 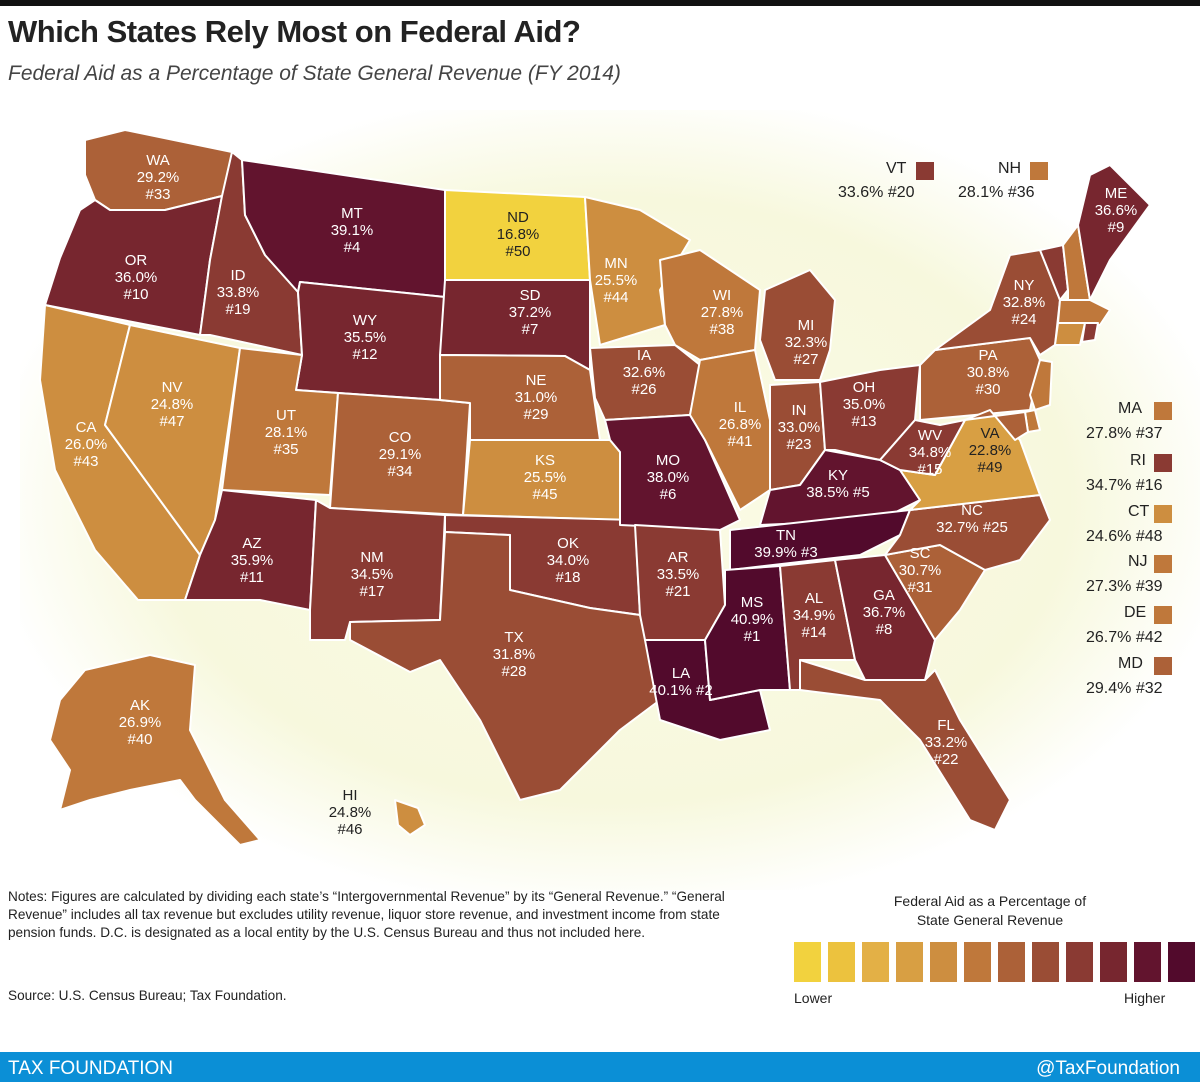 I want to click on label-HI-abbr: HI, so click(x=350, y=795).